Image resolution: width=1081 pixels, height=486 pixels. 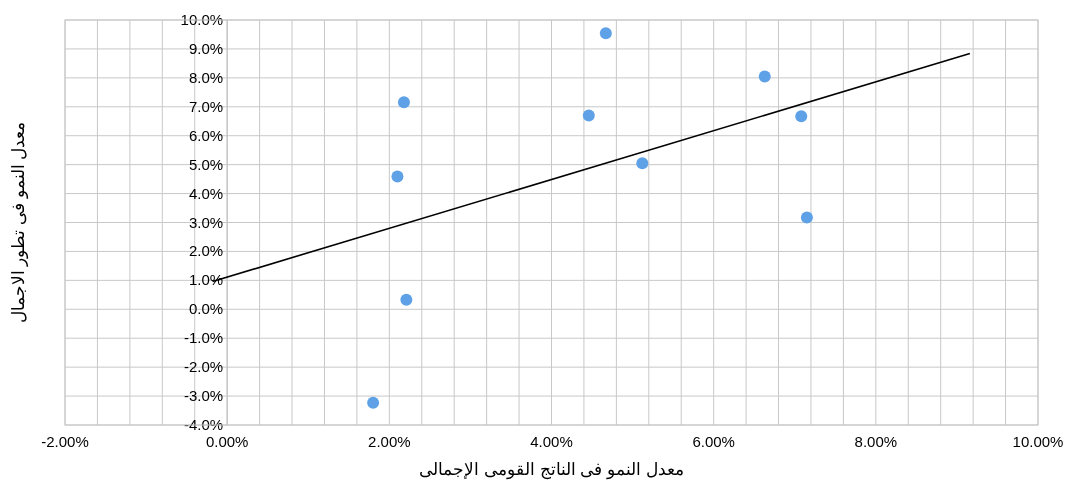 What do you see at coordinates (1038, 441) in the screenshot?
I see `x-tick-label: 10.00%` at bounding box center [1038, 441].